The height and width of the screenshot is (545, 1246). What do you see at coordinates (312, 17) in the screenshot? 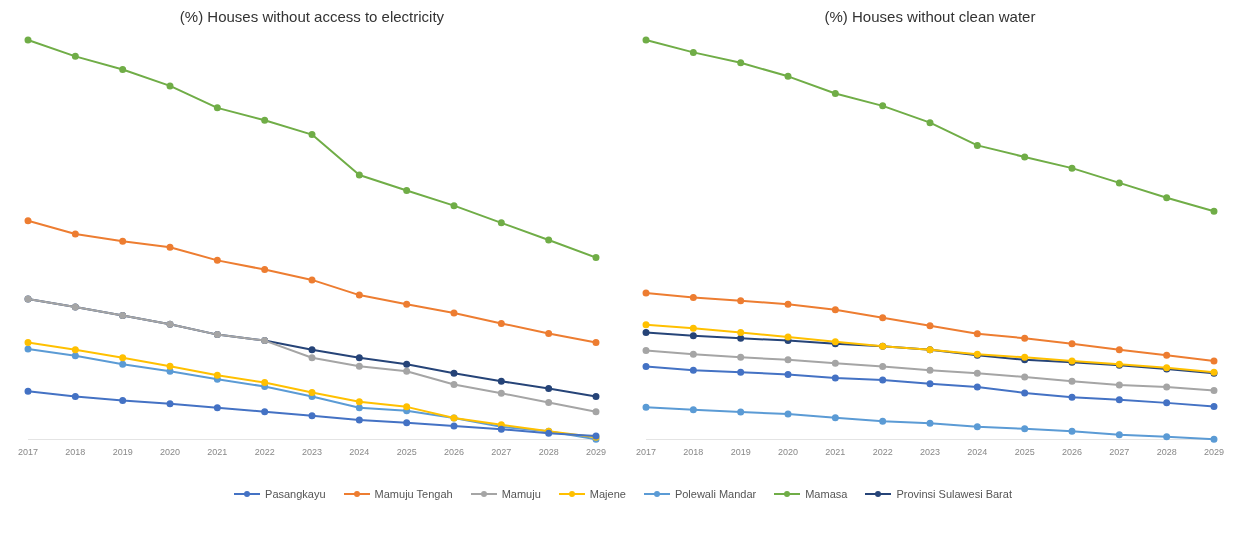
I see `chart-title: (%) Houses without access to electricity` at bounding box center [312, 17].